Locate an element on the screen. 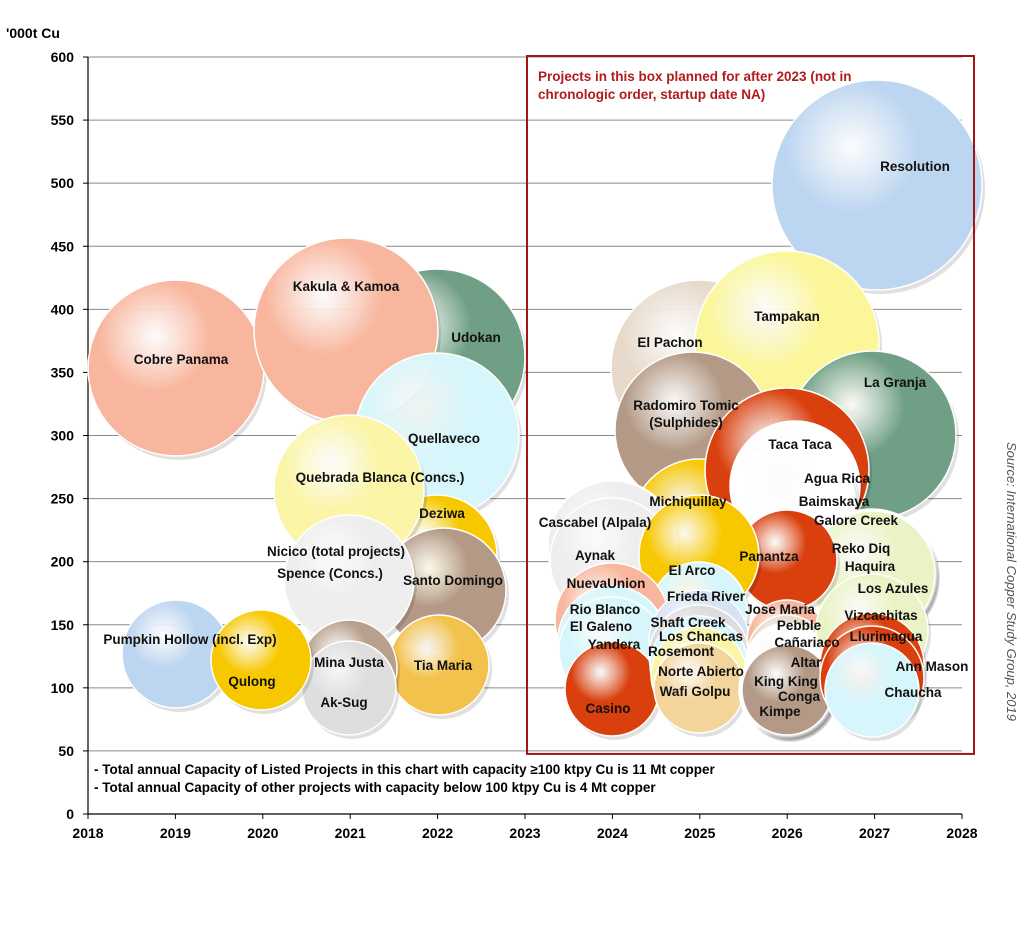  bubble-label-cobre-panama: Cobre Panama is located at coordinates (181, 359).